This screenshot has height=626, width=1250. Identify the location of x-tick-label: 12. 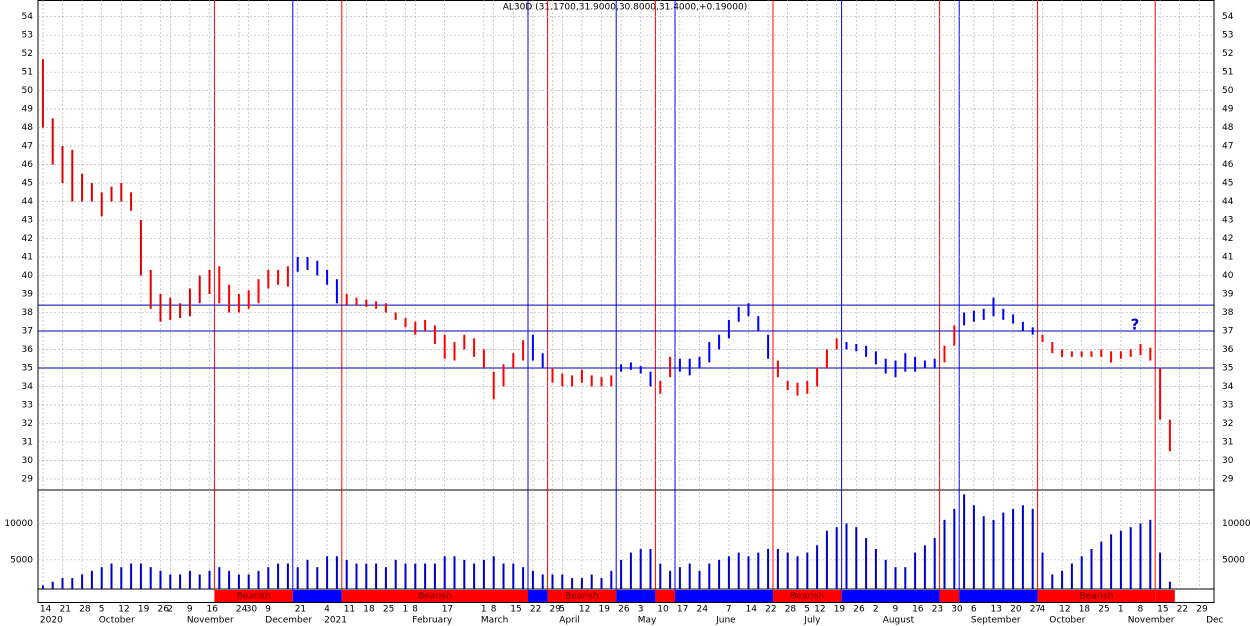
(1064, 610).